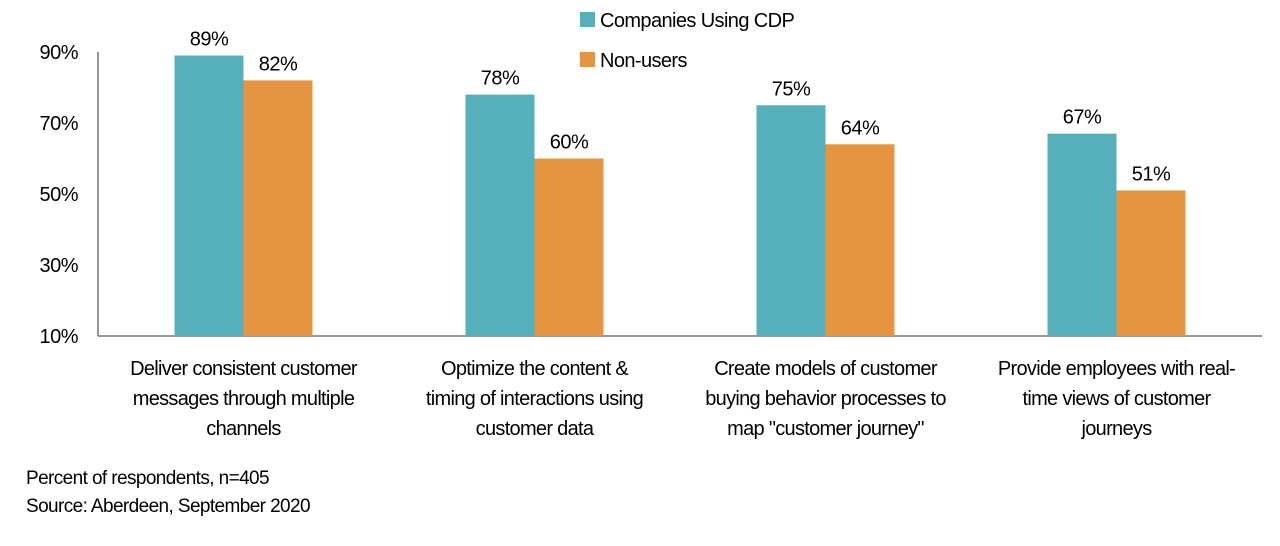  Describe the element at coordinates (278, 64) in the screenshot. I see `data-label: 82%` at that location.